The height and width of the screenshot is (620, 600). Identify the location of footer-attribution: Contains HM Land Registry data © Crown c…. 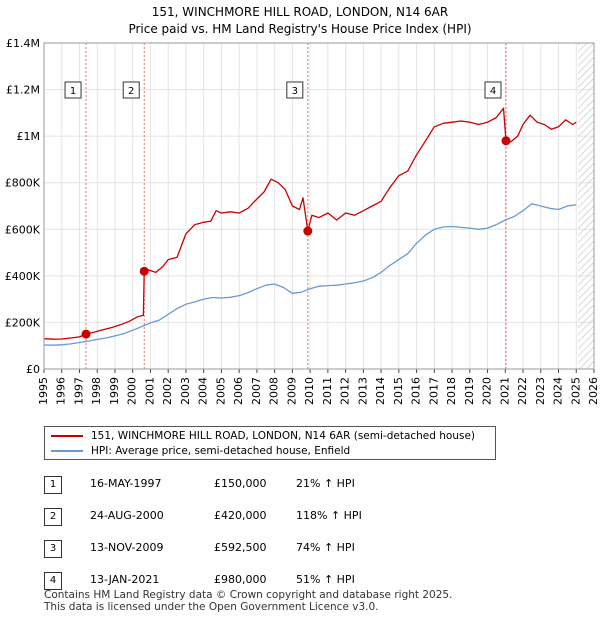
(248, 601).